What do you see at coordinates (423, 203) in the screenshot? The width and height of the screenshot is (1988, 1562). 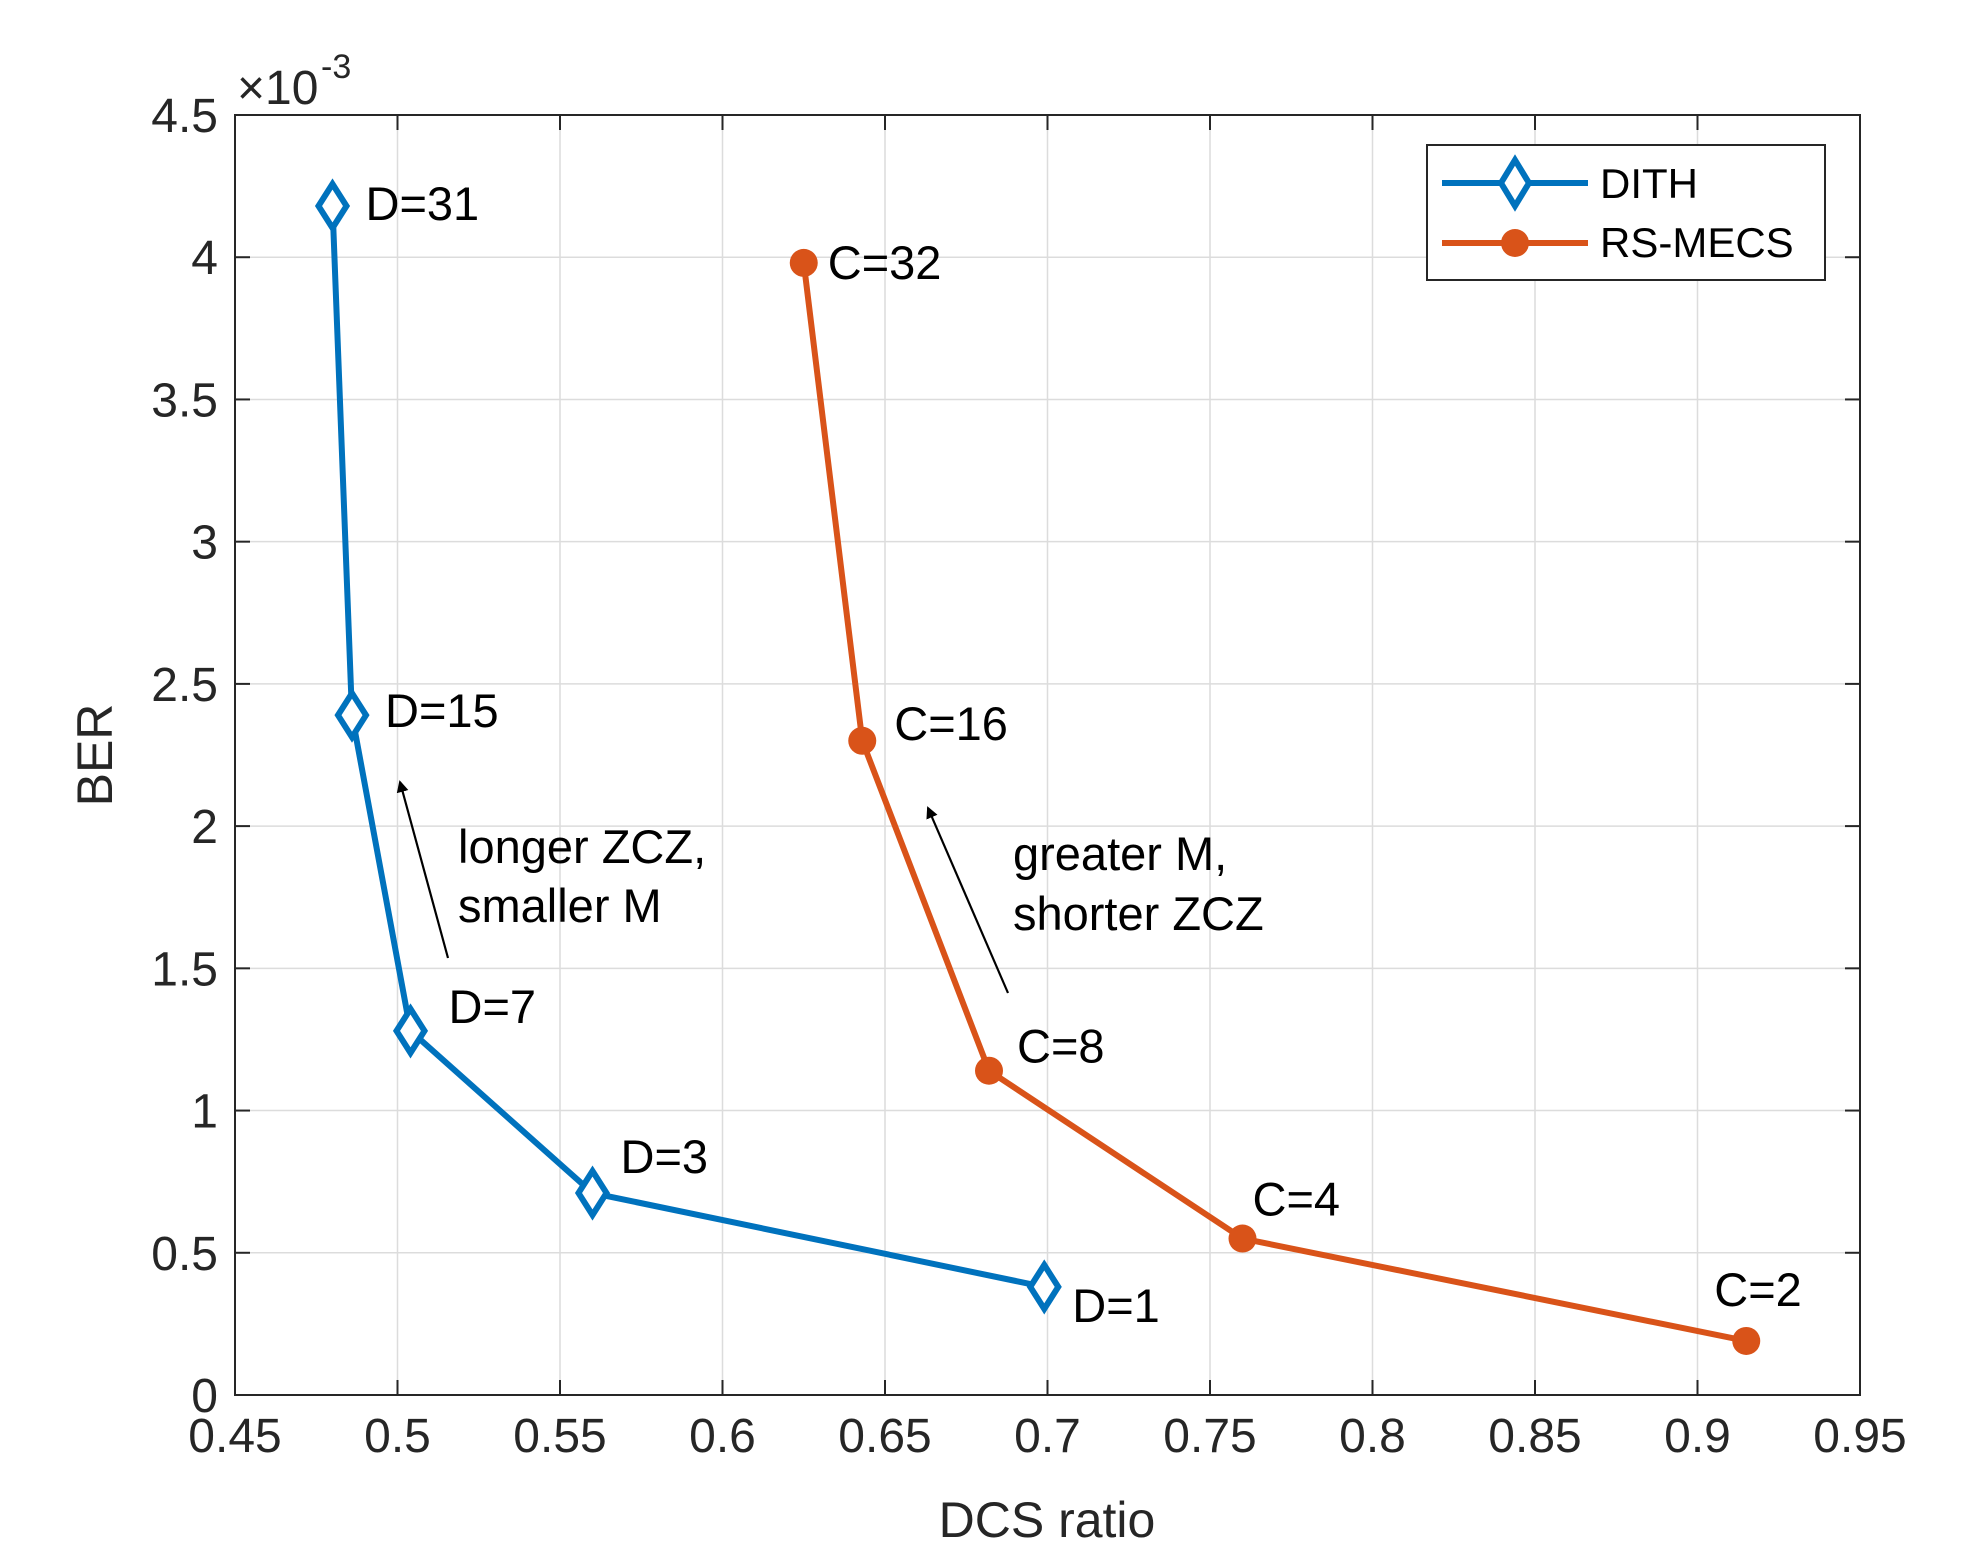 I see `point-label-dith: D=31` at bounding box center [423, 203].